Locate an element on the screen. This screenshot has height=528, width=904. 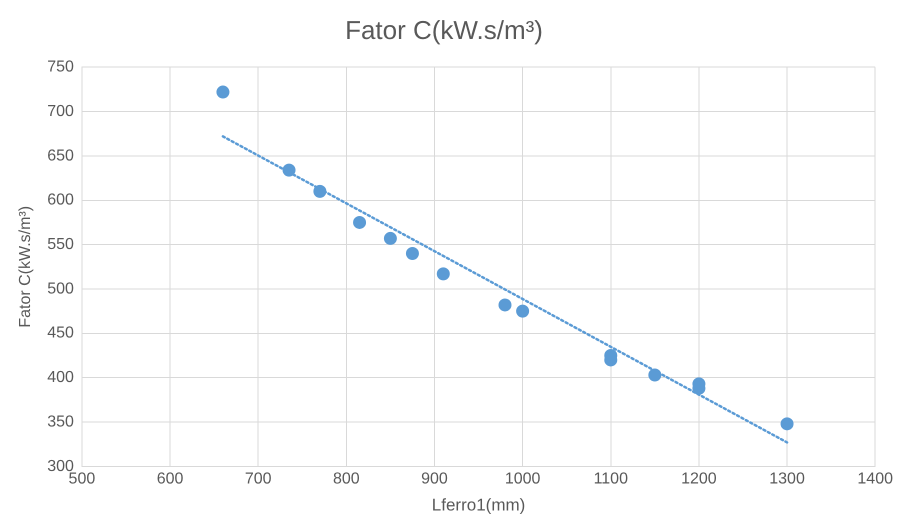
y-tick-label: 750 is located at coordinates (60, 67).